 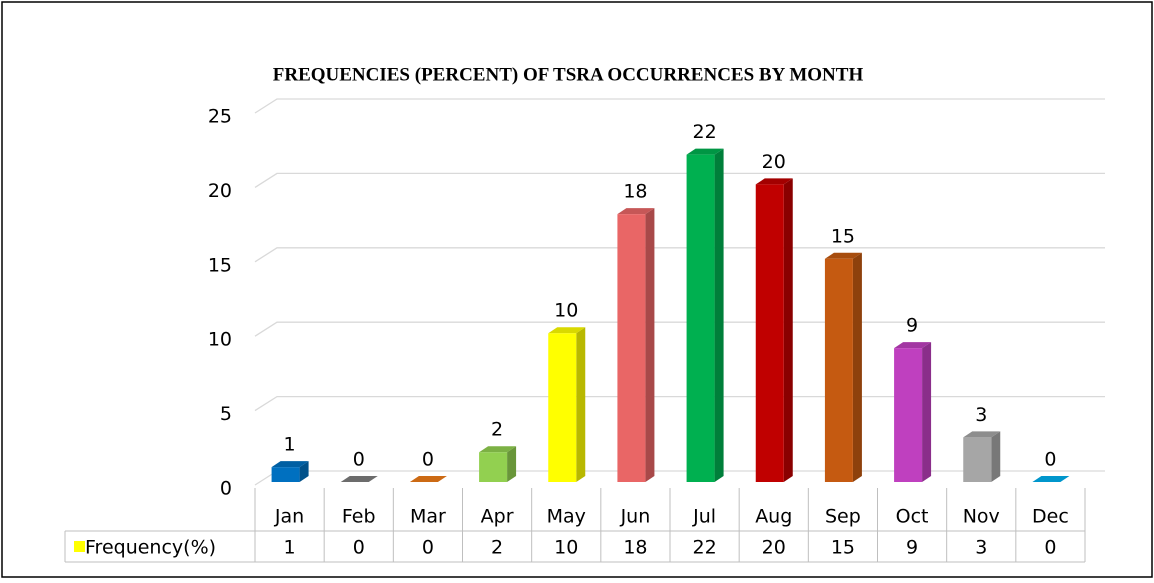 I want to click on x-tick-label: Nov, so click(x=981, y=517).